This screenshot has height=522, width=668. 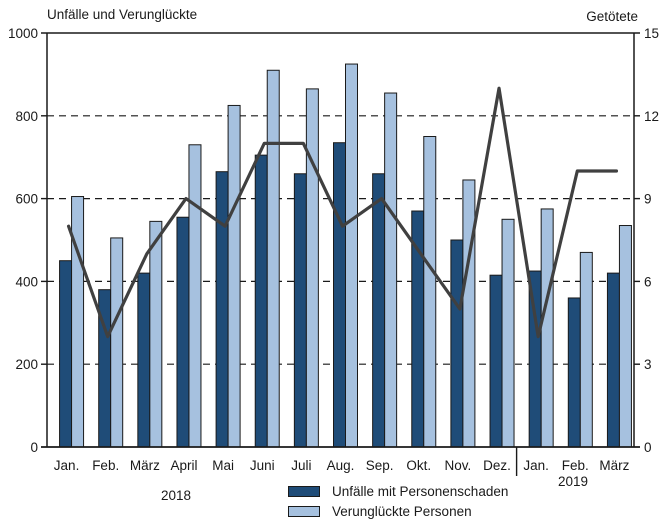 I want to click on legend-item-verunglueckte: Verunglückte Personen, so click(x=398, y=511).